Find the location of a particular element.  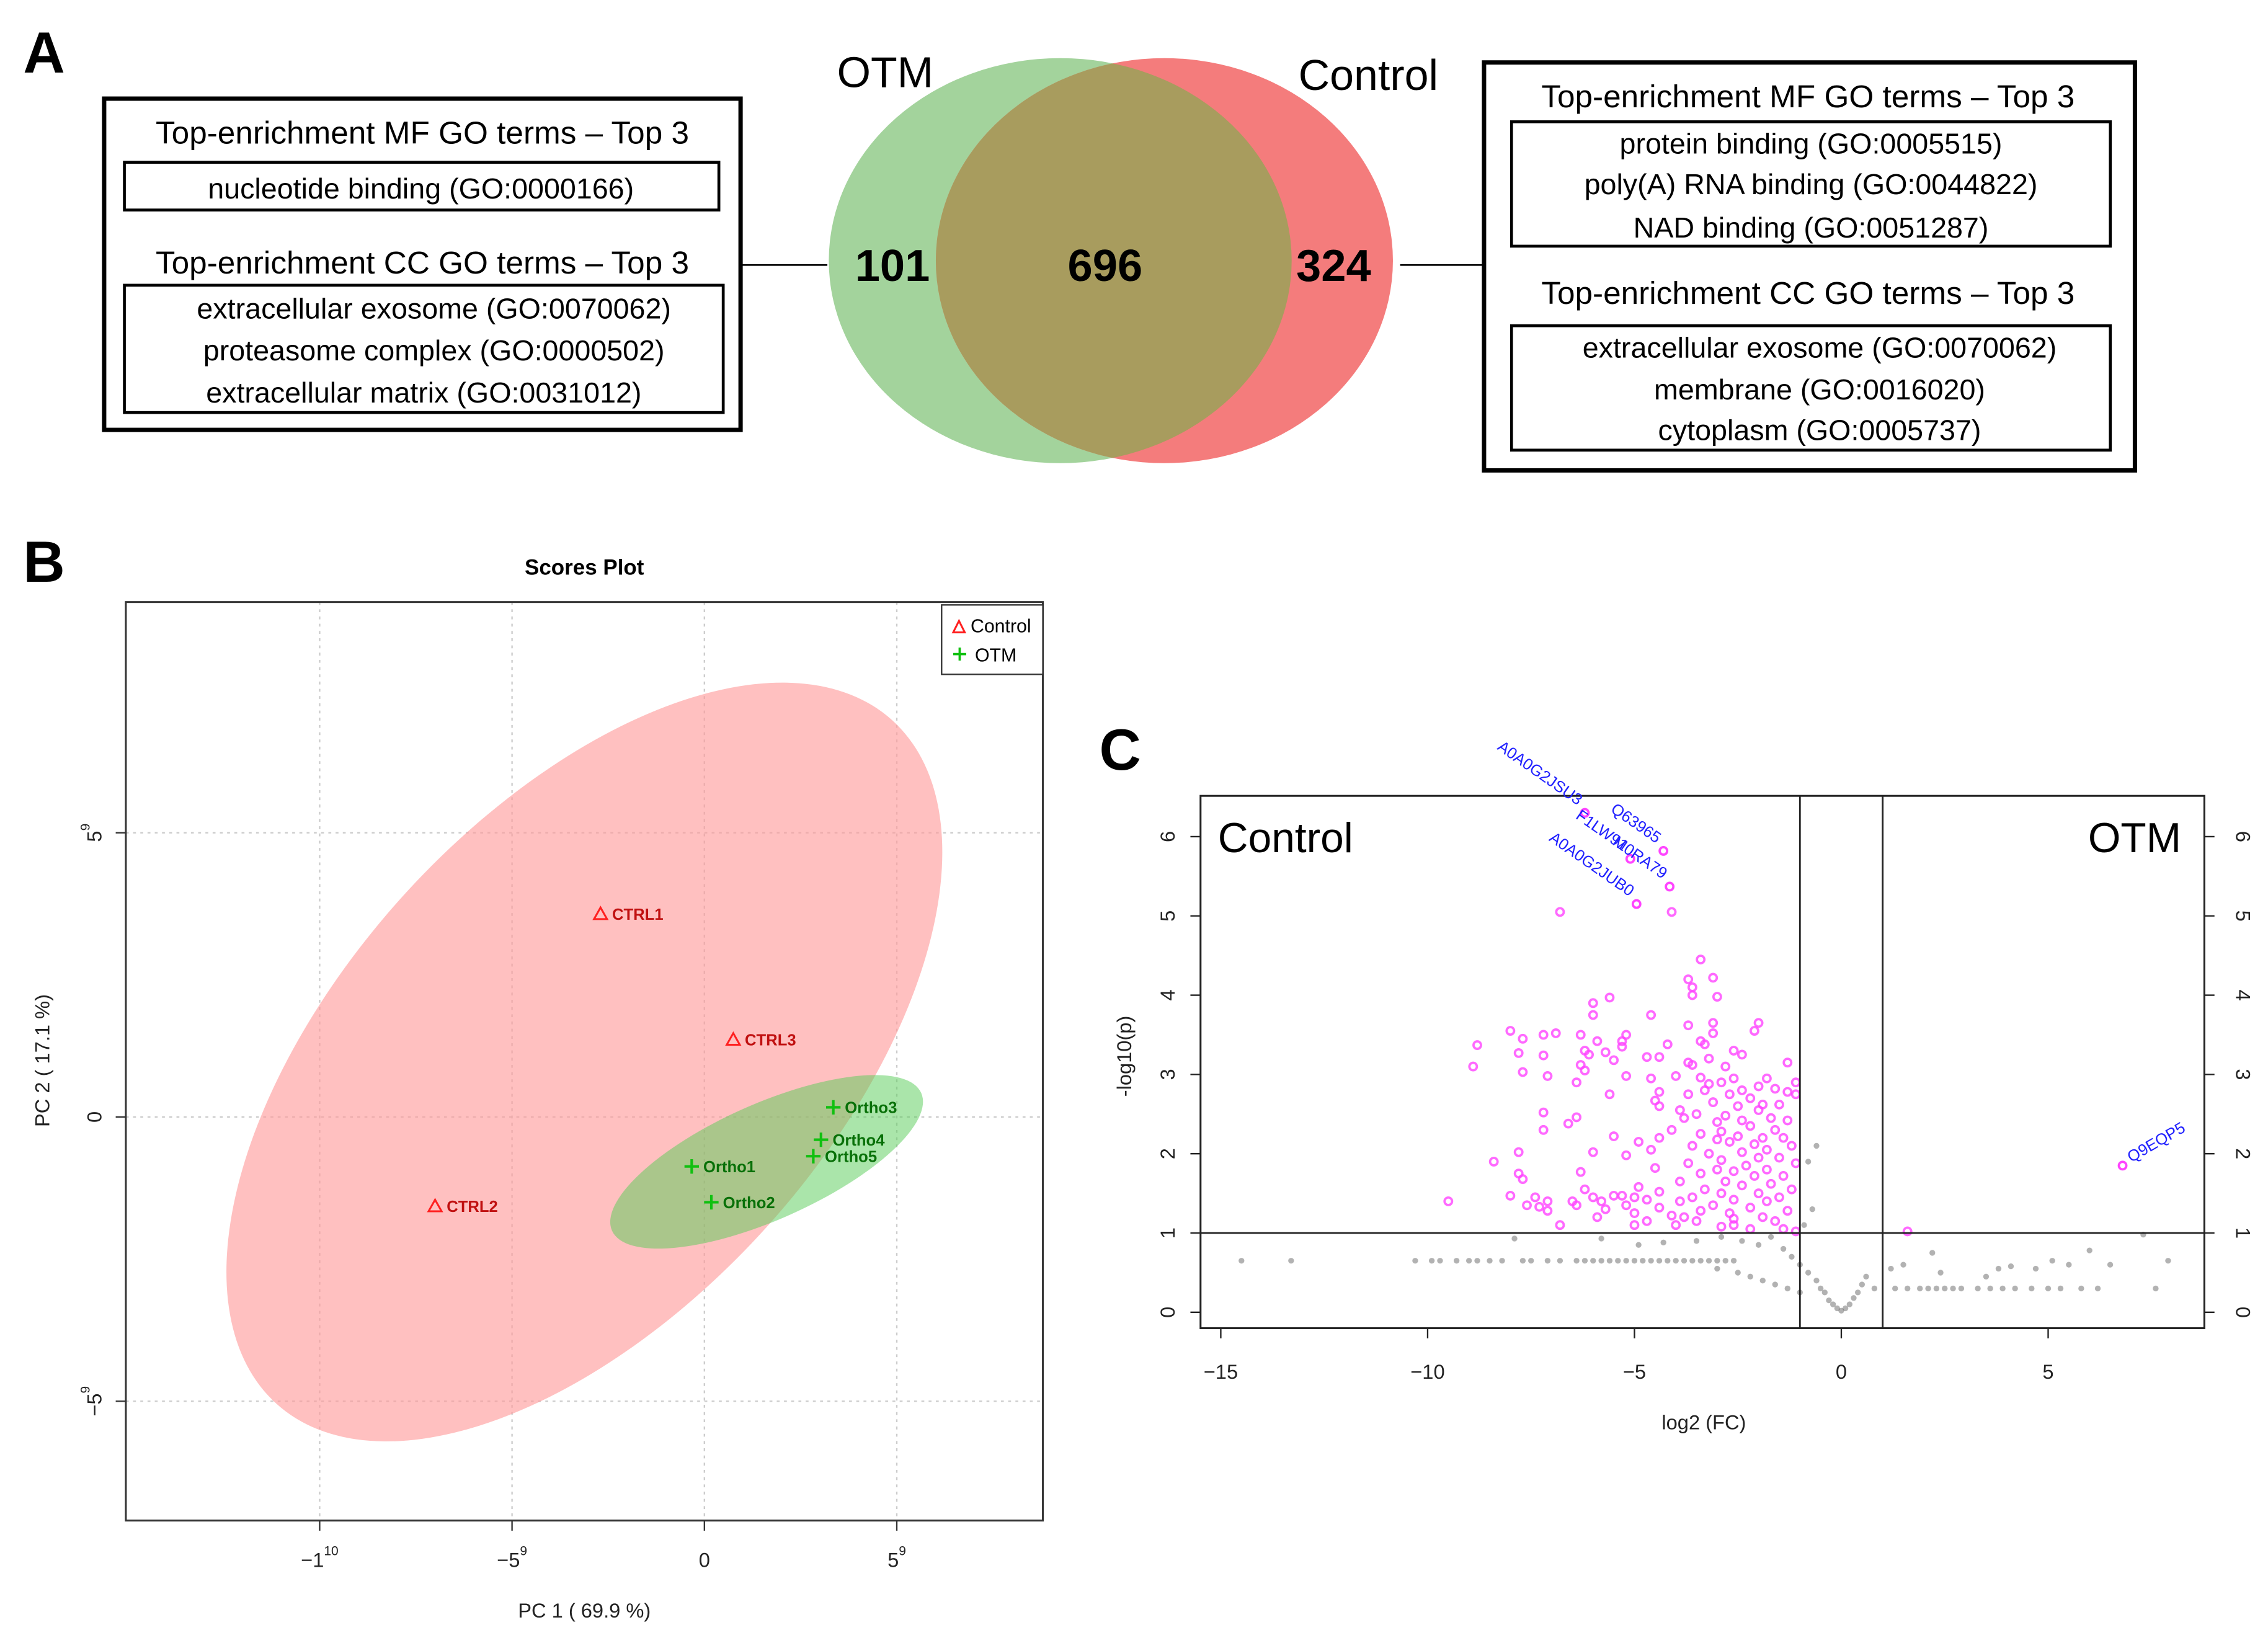

venn-count-otm-only: 101 is located at coordinates (892, 266).